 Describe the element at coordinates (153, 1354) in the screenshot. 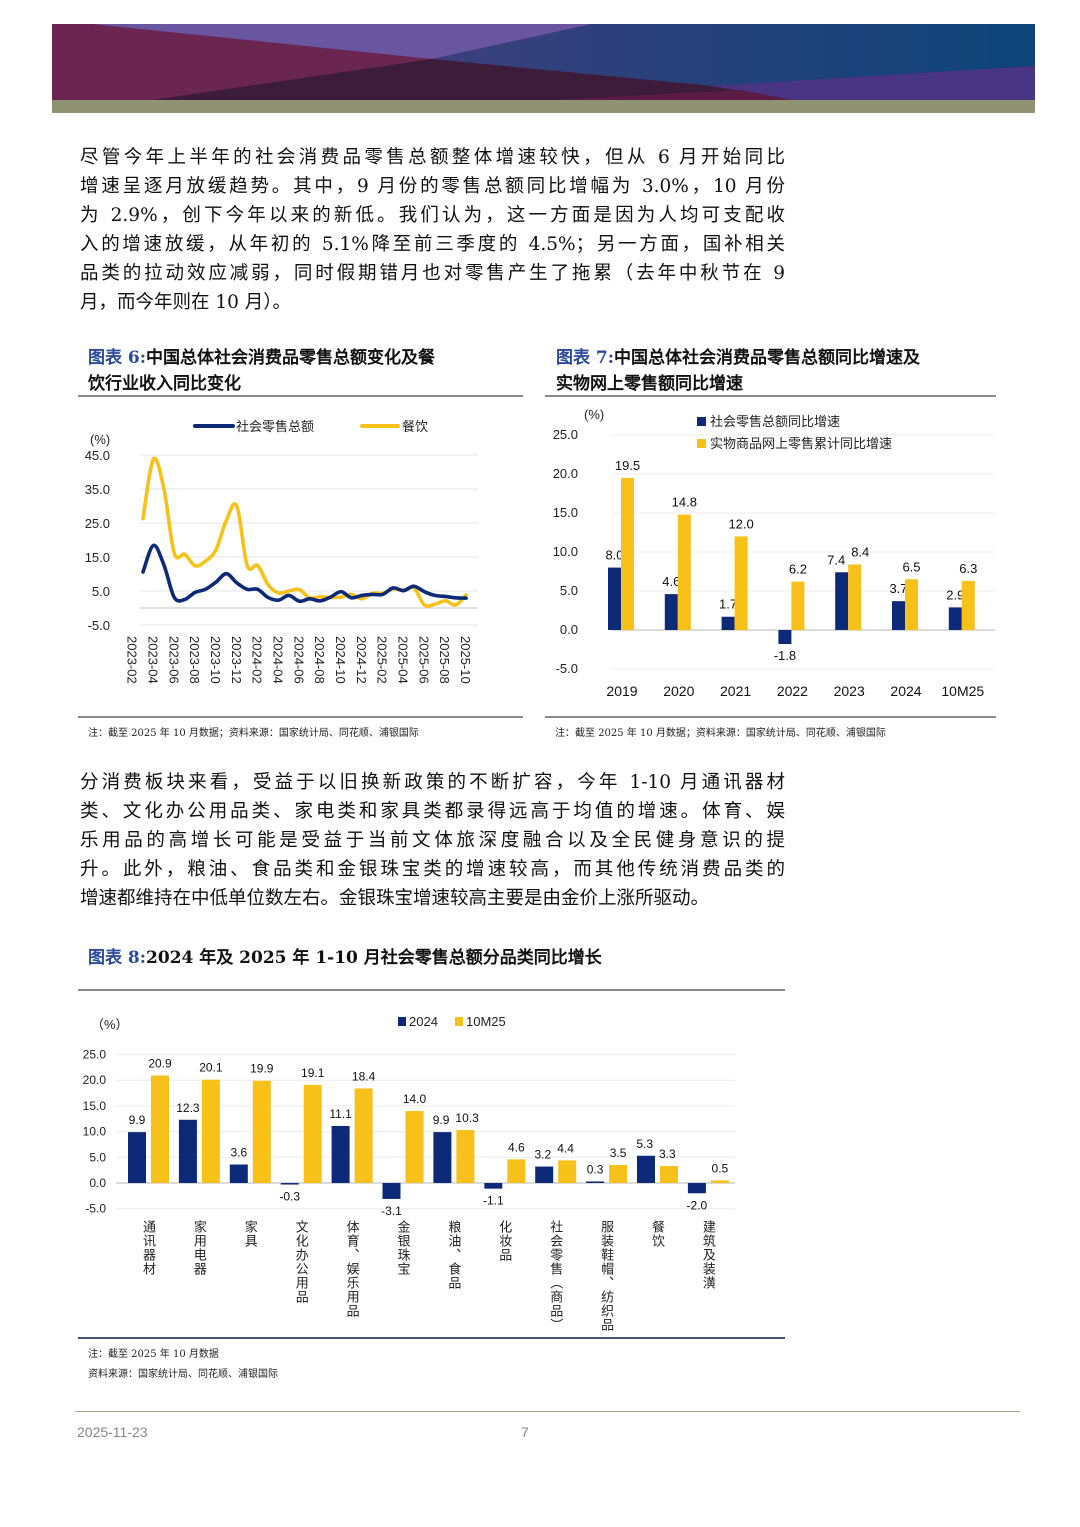

I see `figure-8-note: 注：截至 2025 年 10 月数据` at that location.